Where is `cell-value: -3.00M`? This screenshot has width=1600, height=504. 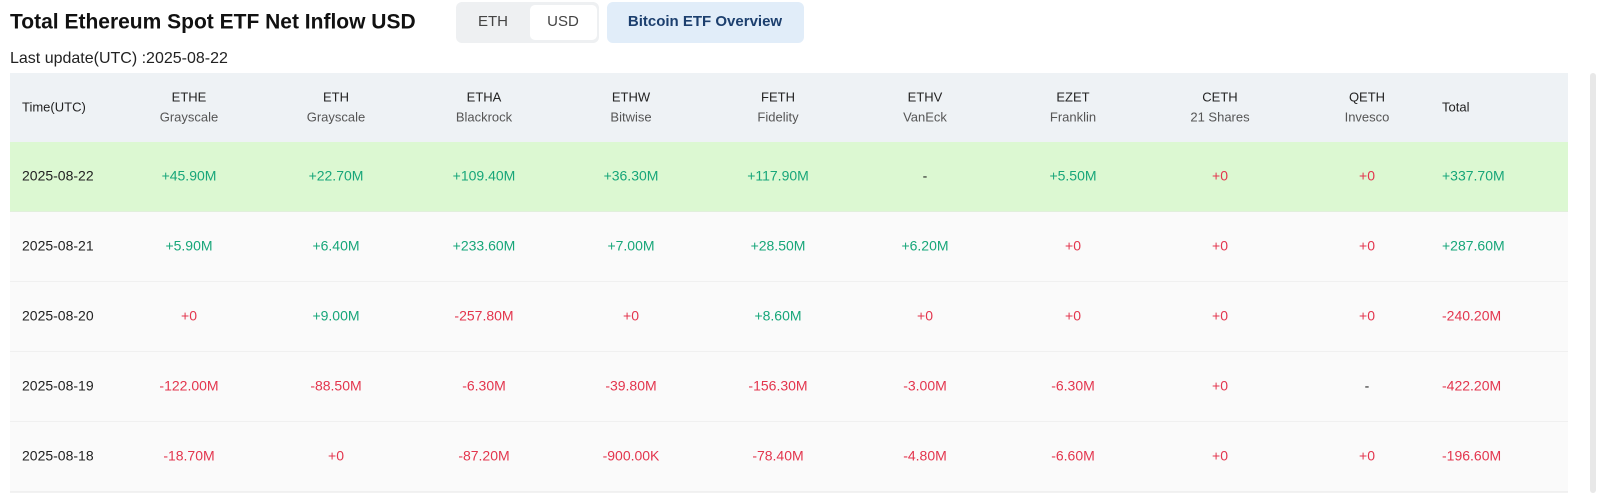 cell-value: -3.00M is located at coordinates (925, 386).